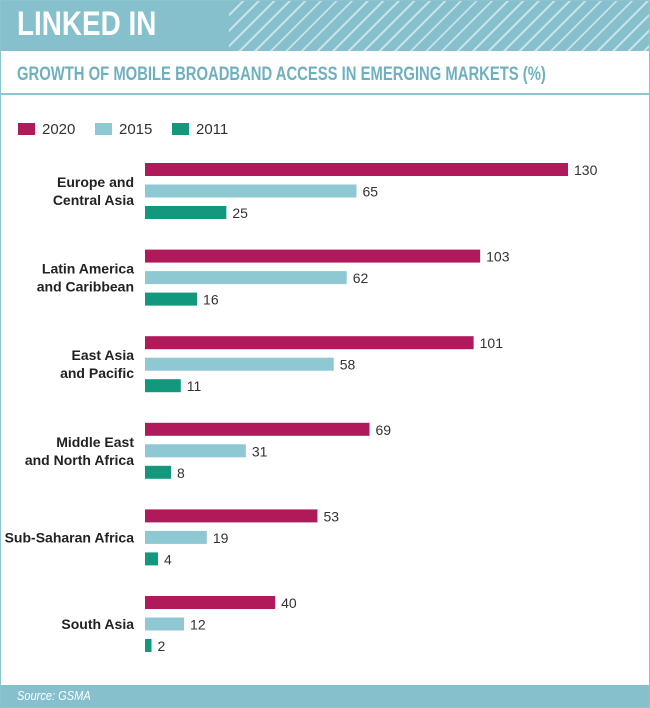 The image size is (650, 708). Describe the element at coordinates (289, 603) in the screenshot. I see `data-label-south-asia-2020: 40` at that location.